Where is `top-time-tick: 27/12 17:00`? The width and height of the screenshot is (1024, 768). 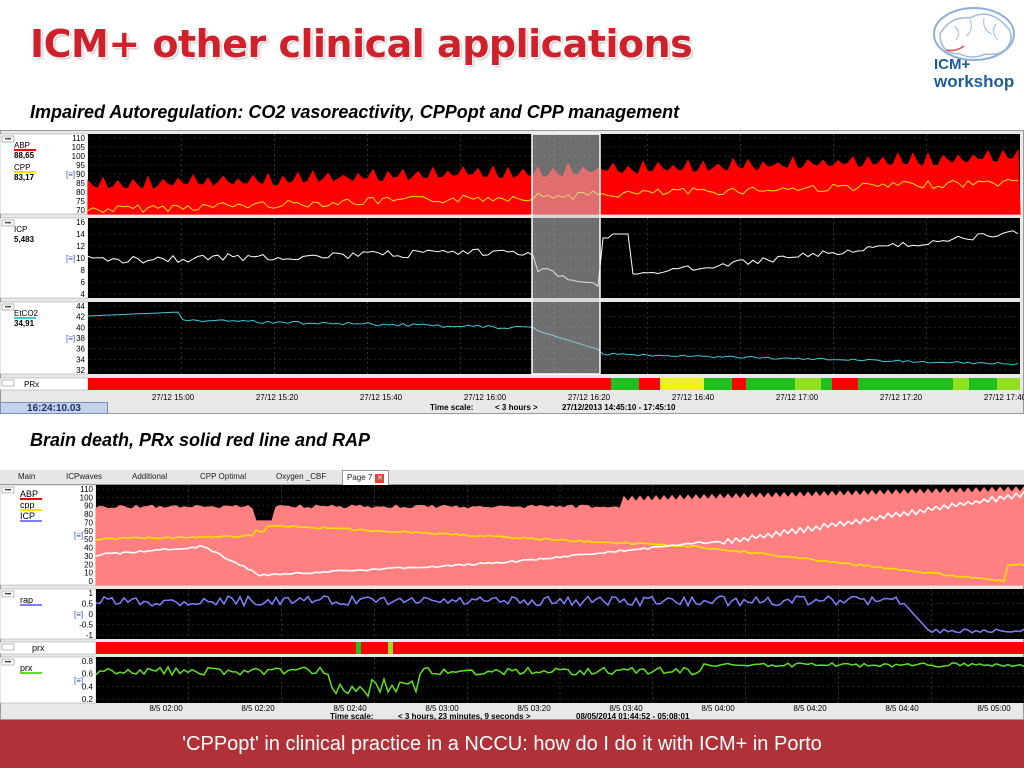 top-time-tick: 27/12 17:00 is located at coordinates (797, 397).